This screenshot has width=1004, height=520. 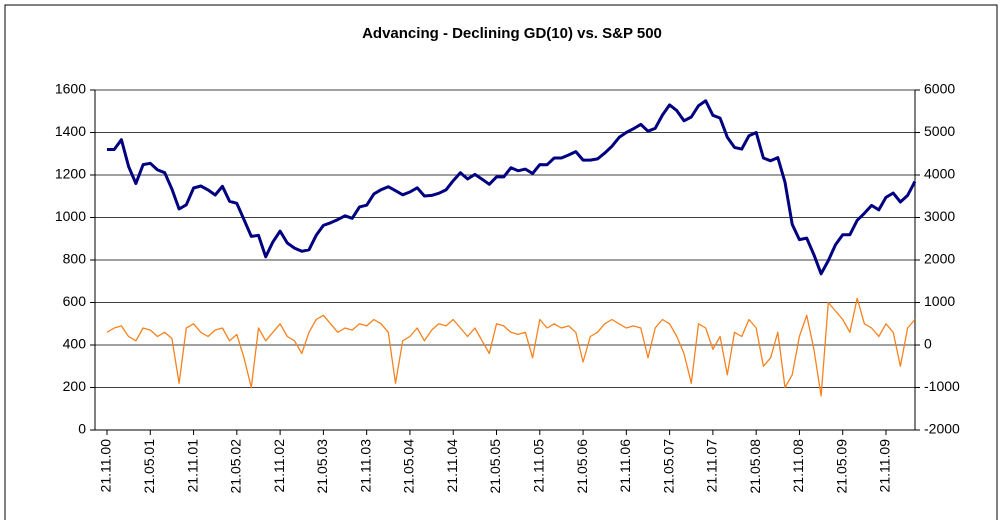 What do you see at coordinates (70, 174) in the screenshot?
I see `y-tick-label: 1200` at bounding box center [70, 174].